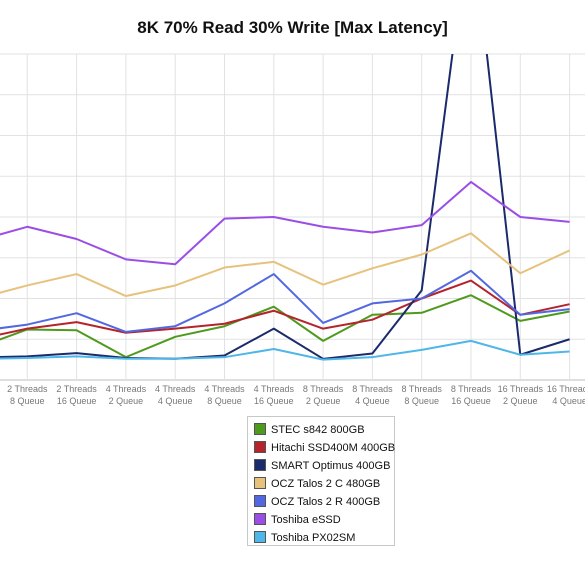 This screenshot has height=565, width=585. I want to click on legend-item: SMART Optimus 400GB, so click(324, 466).